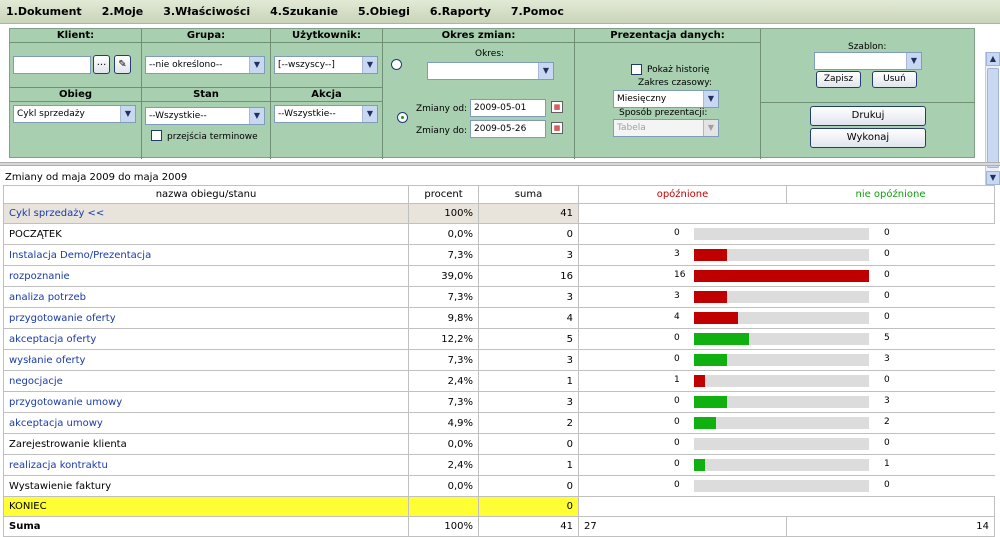 Image resolution: width=1000 pixels, height=537 pixels. Describe the element at coordinates (868, 138) in the screenshot. I see `wykonaj-button: Wykonaj` at that location.